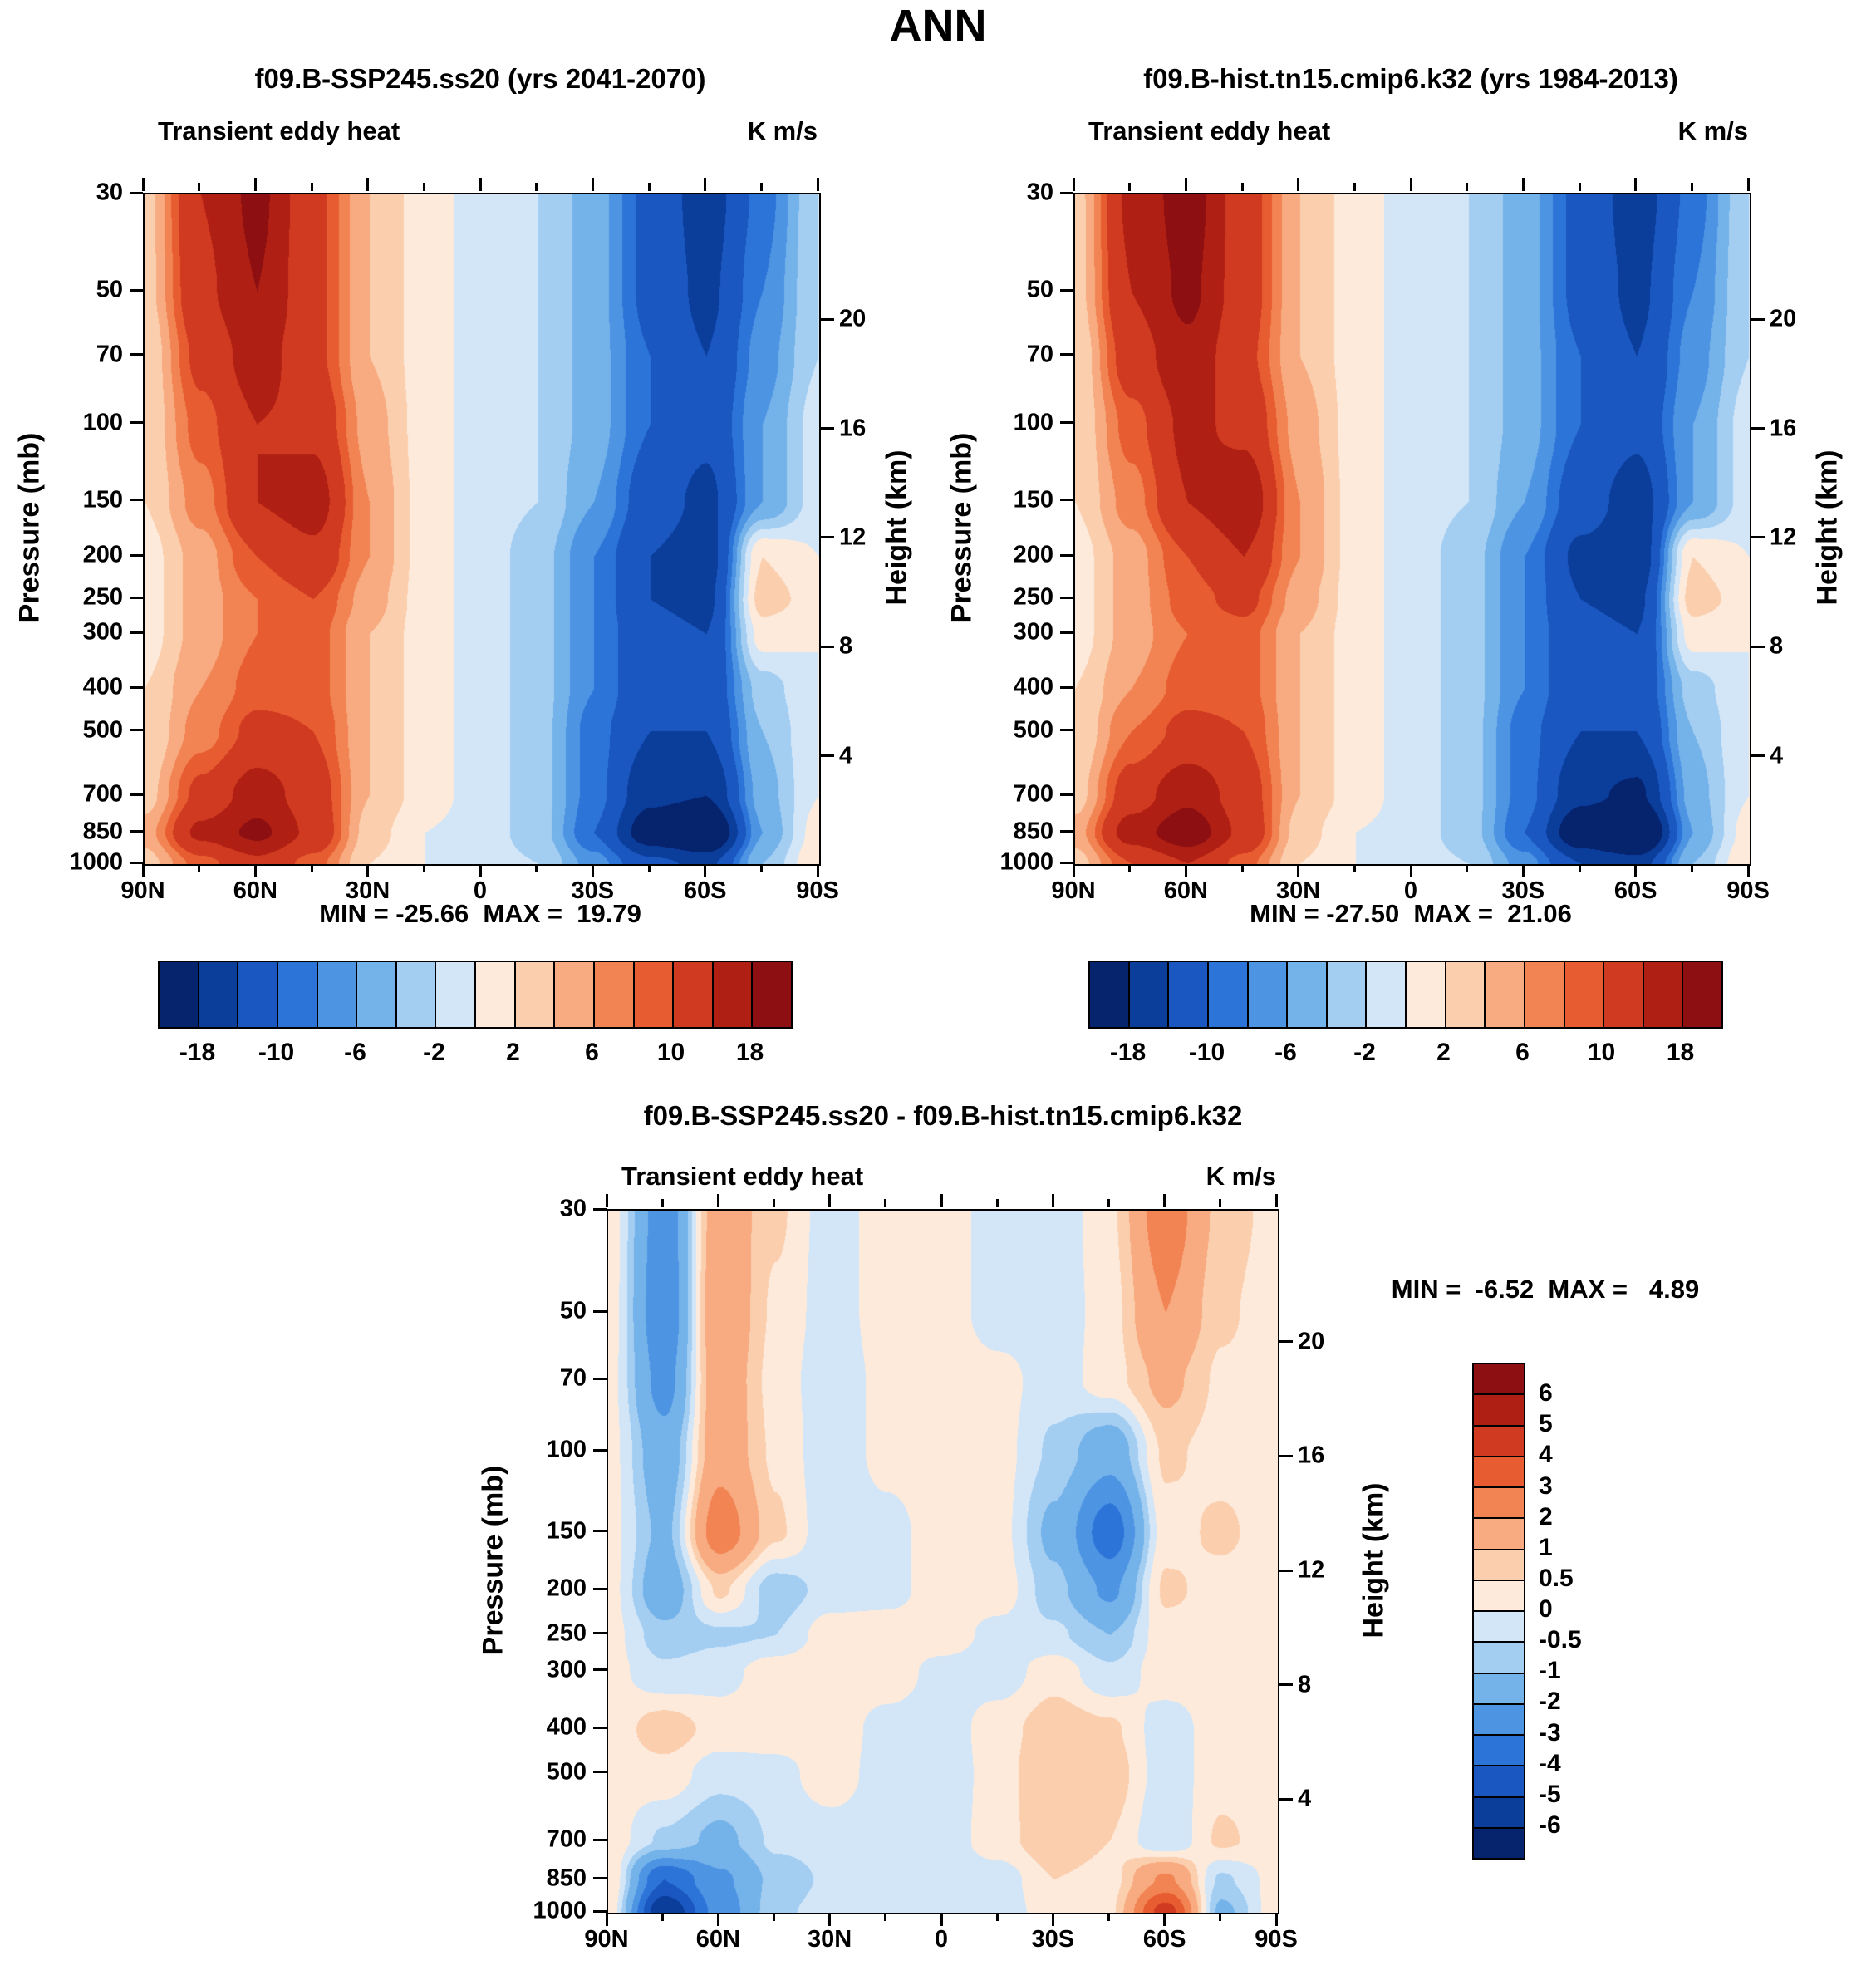  What do you see at coordinates (1033, 499) in the screenshot?
I see `panel2-pressure-tick-label: 150` at bounding box center [1033, 499].